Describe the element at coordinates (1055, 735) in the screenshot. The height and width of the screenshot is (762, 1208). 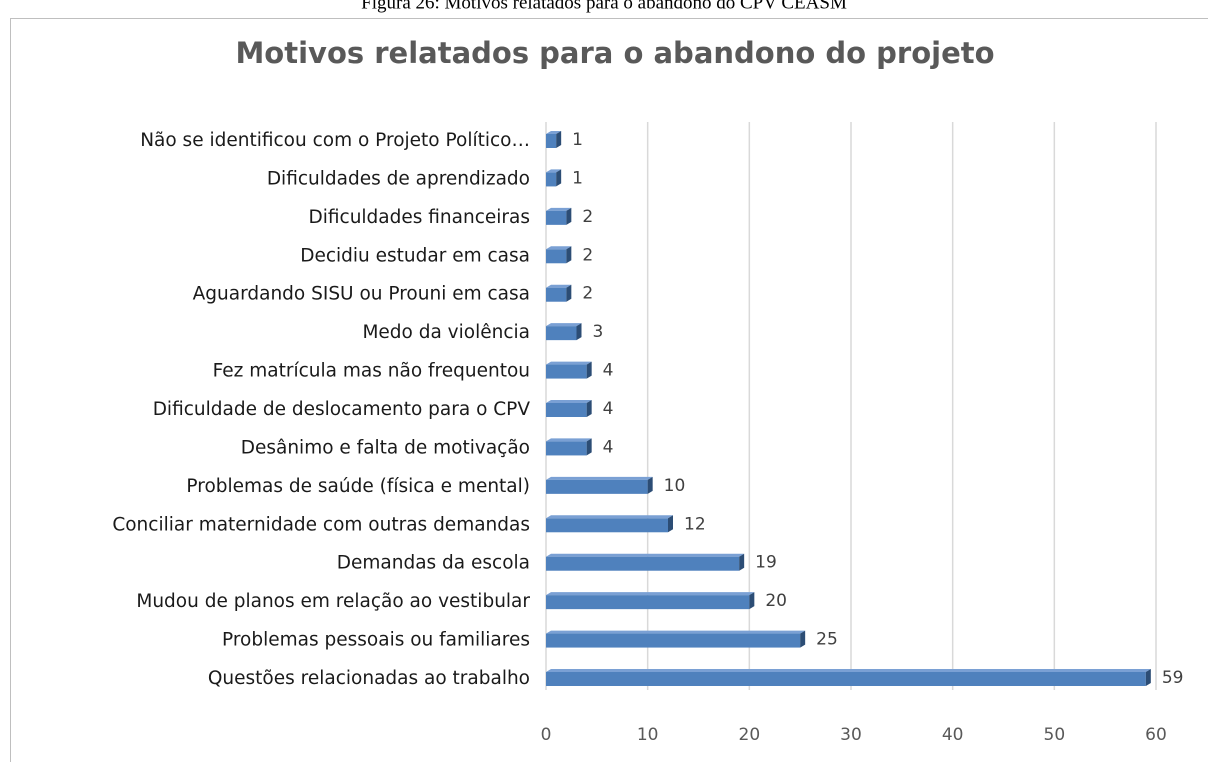
I see `x-tick-label: 50` at that location.